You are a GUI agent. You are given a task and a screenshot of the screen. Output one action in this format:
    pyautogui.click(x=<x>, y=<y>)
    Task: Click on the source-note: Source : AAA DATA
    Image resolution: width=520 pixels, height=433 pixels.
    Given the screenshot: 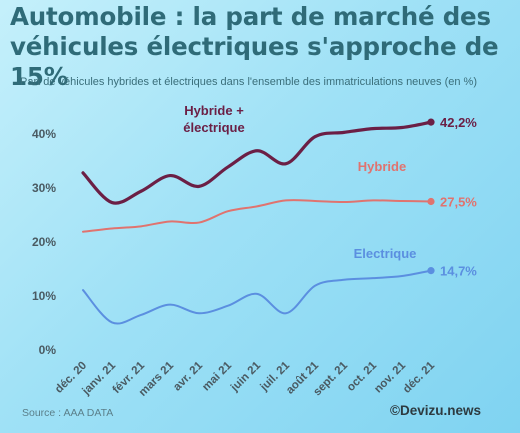 What is the action you would take?
    pyautogui.click(x=68, y=413)
    